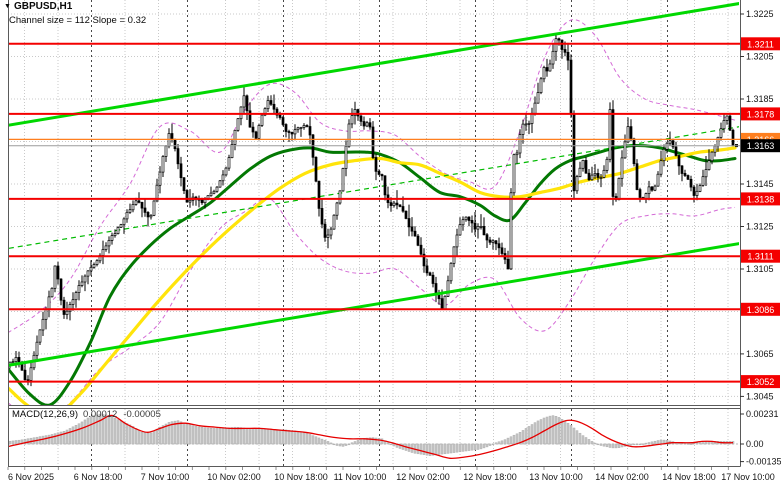 Image resolution: width=781 pixels, height=489 pixels. What do you see at coordinates (760, 256) in the screenshot?
I see `price-badge-1.3111: 1.3111` at bounding box center [760, 256].